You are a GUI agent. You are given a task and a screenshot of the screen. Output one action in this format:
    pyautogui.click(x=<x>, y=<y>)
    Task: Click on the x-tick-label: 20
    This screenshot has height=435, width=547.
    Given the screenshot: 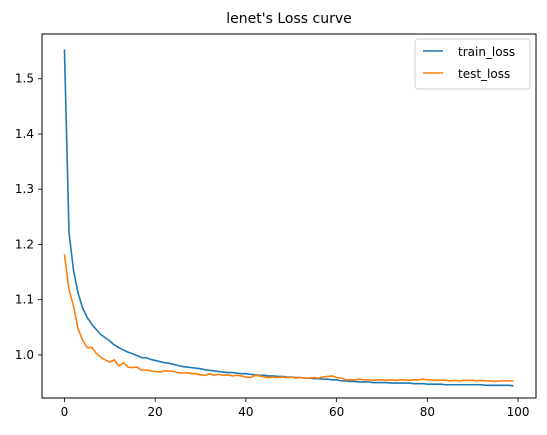 What is the action you would take?
    pyautogui.click(x=155, y=412)
    